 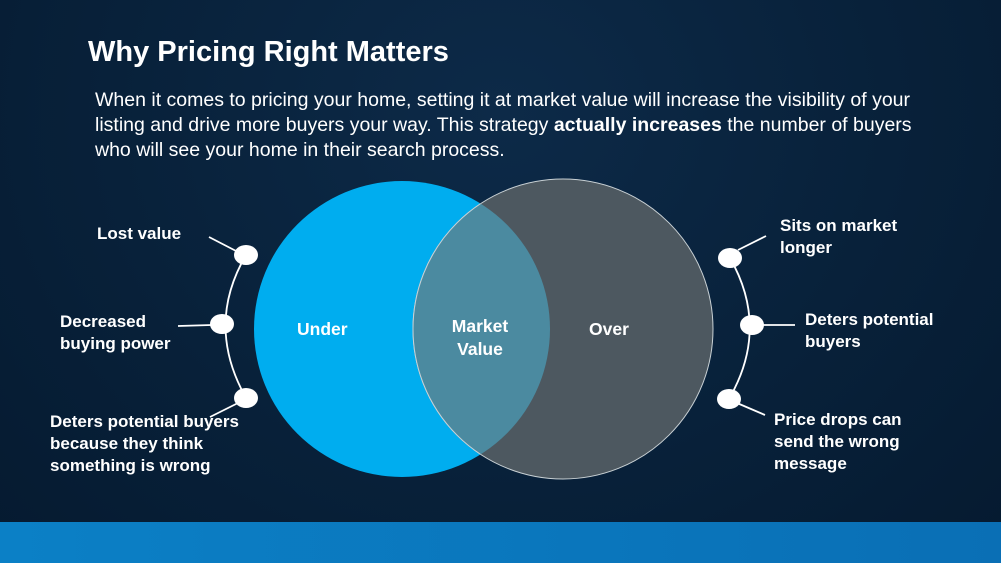 I want to click on intro-bold-text: actually increases, so click(x=637, y=125).